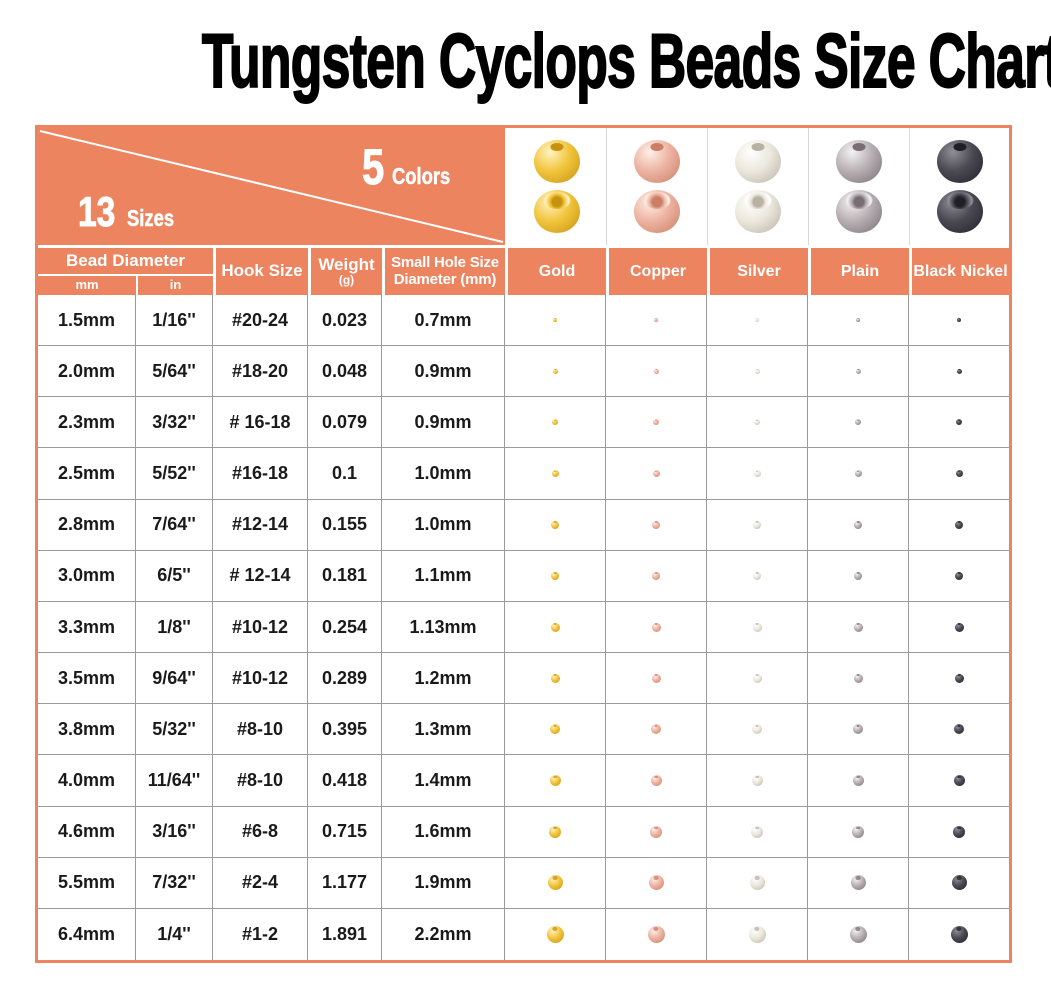 This screenshot has height=1000, width=1051. Describe the element at coordinates (443, 474) in the screenshot. I see `cell-hole-size: 1.0mm` at that location.